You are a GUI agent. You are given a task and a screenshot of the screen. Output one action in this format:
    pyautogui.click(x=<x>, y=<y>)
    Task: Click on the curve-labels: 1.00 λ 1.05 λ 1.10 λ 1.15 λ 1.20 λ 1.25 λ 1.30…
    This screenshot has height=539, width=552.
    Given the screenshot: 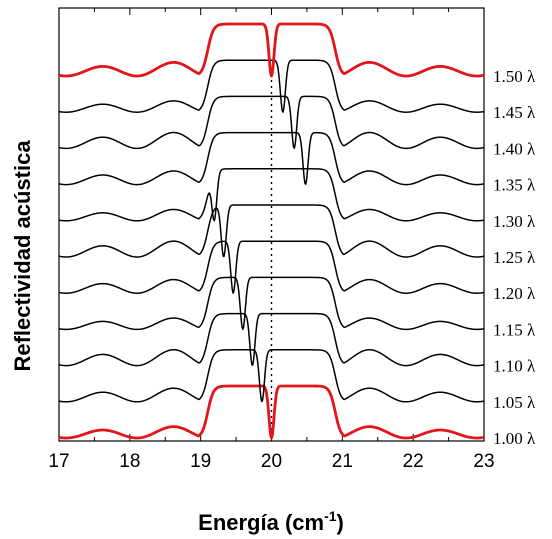 What is the action you would take?
    pyautogui.click(x=514, y=257)
    